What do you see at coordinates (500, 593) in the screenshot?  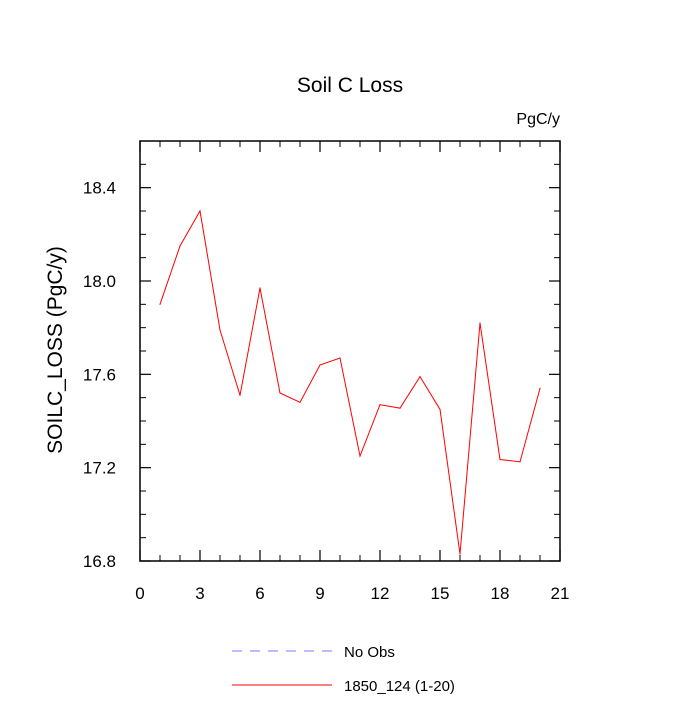 I see `x-tick-label: 18` at bounding box center [500, 593].